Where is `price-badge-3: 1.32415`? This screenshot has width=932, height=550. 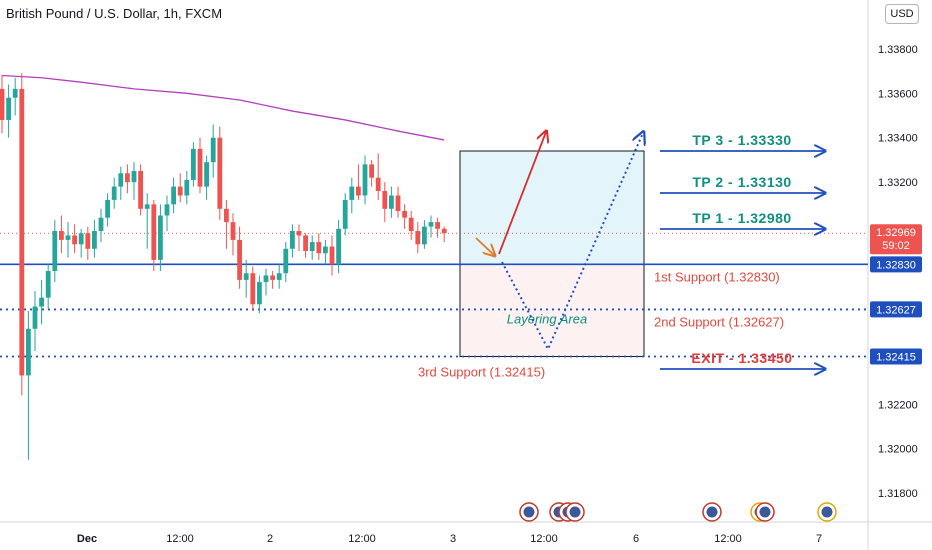
price-badge-3: 1.32415 is located at coordinates (896, 358).